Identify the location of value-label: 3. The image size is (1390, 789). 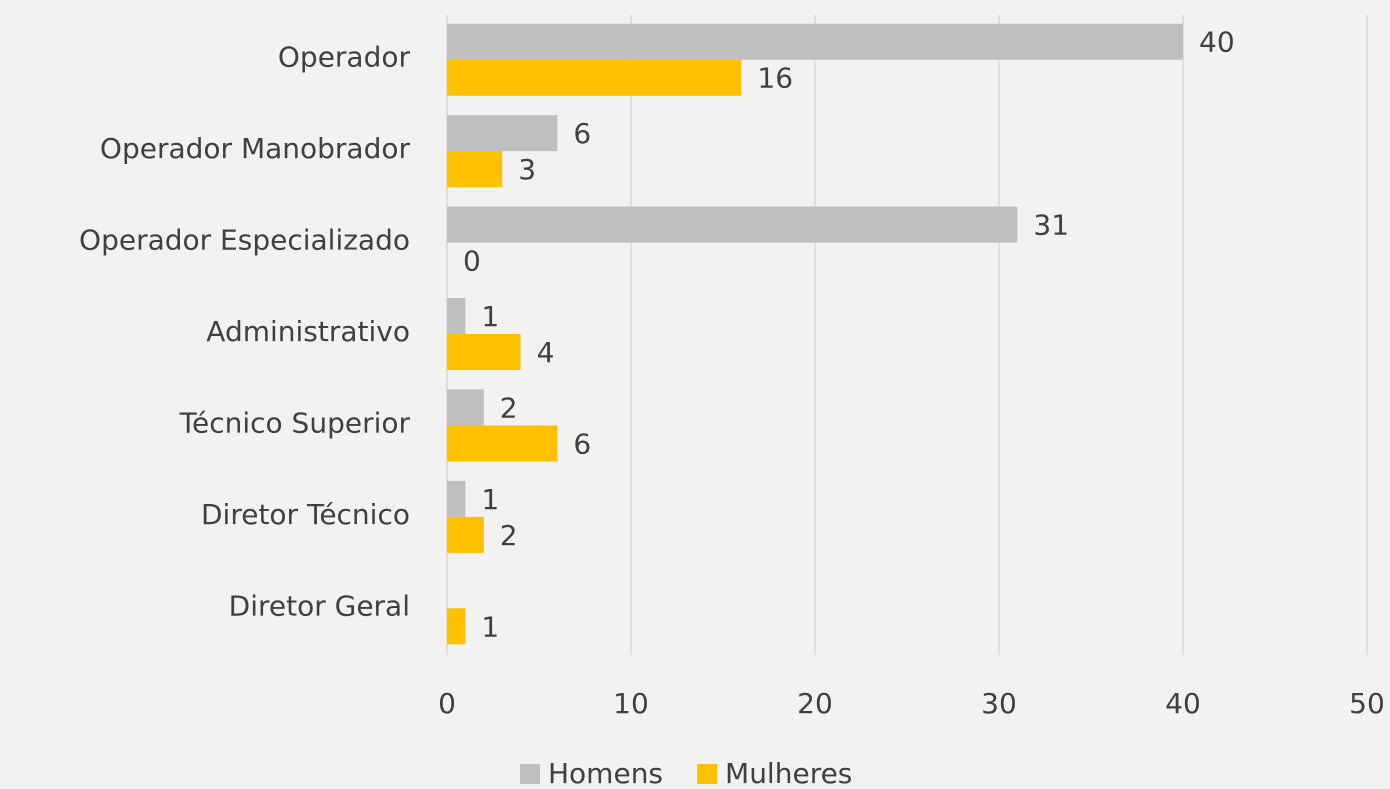
(527, 169).